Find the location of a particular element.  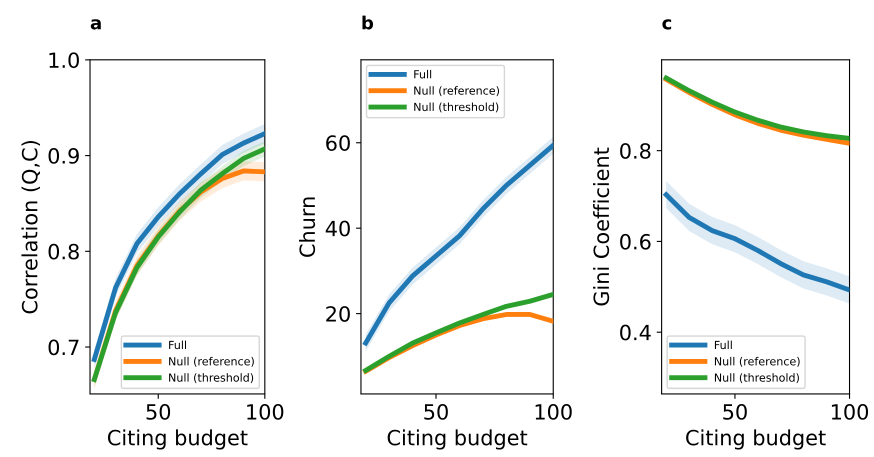

chart-title: c is located at coordinates (667, 24).